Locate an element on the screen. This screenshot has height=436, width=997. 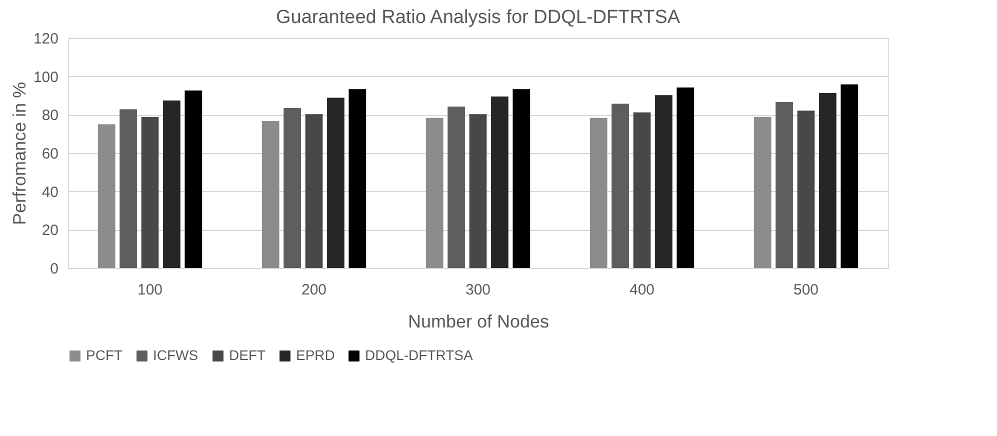
legend-label: PCFT is located at coordinates (104, 355).